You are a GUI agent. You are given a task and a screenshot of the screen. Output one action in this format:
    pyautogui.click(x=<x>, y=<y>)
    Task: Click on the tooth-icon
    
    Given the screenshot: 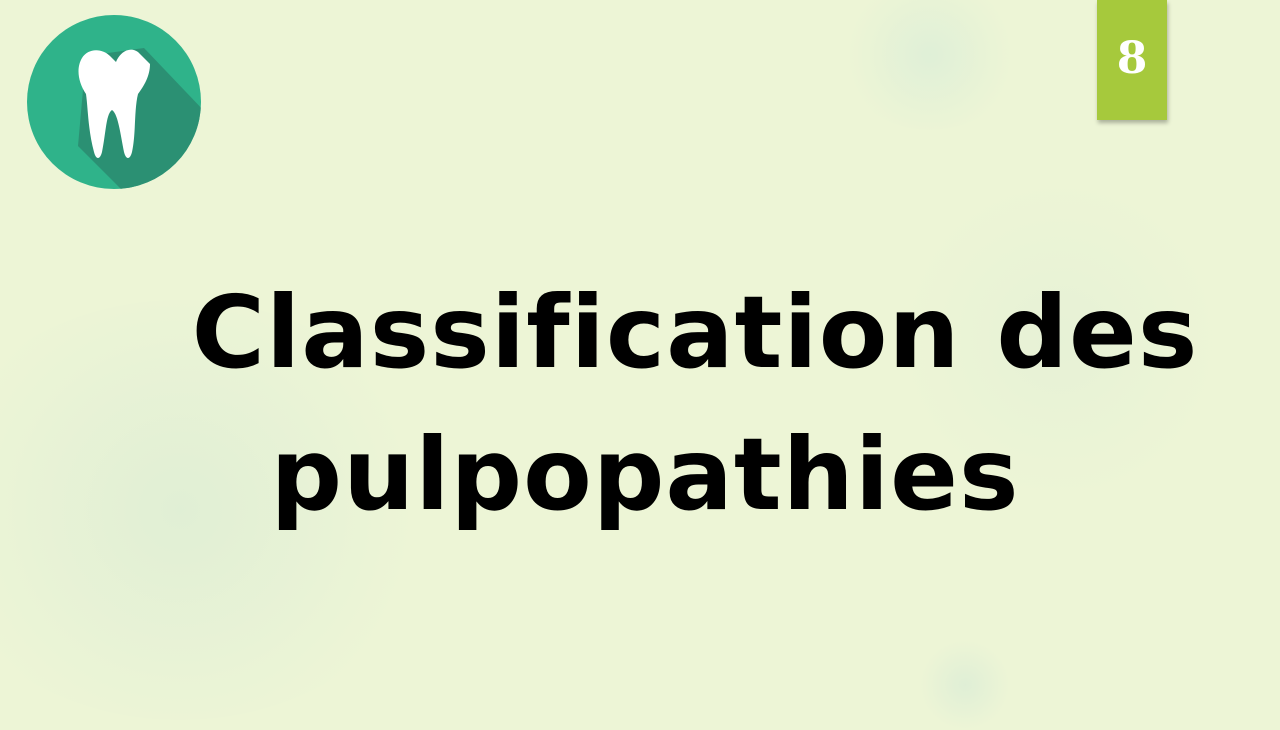 What is the action you would take?
    pyautogui.click(x=114, y=102)
    